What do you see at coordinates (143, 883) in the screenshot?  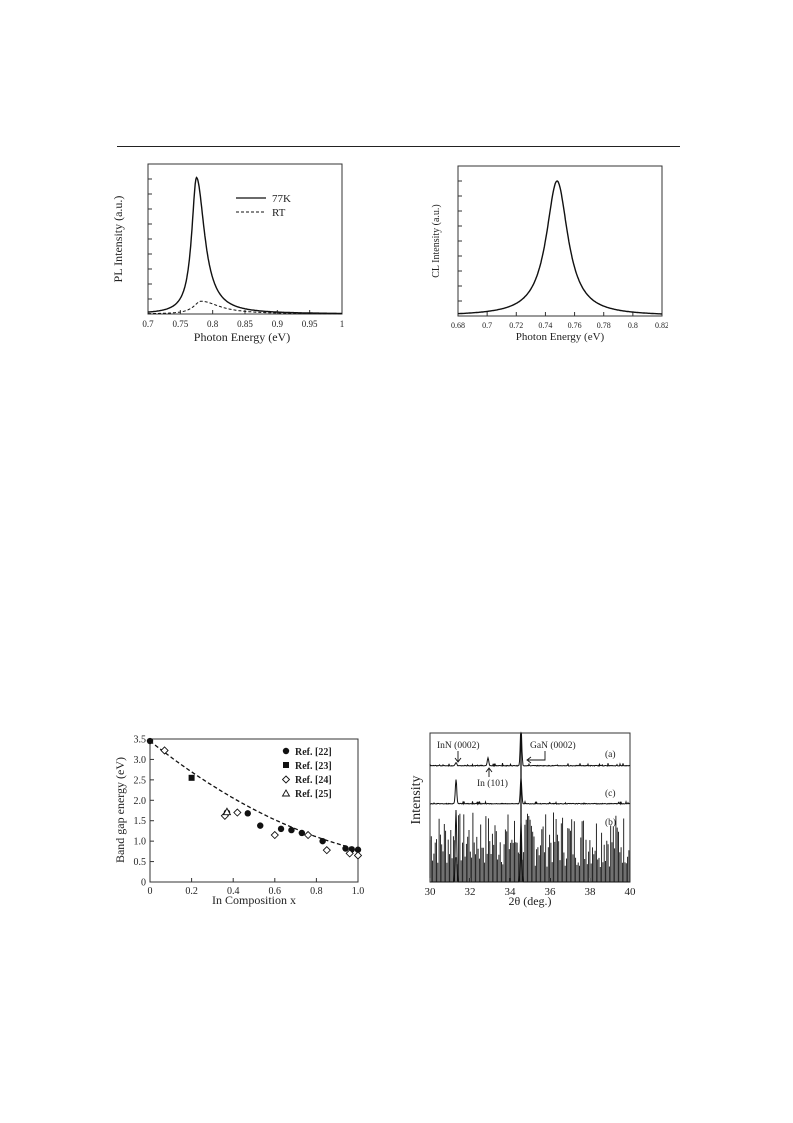 I see `y-tick-label: 0` at bounding box center [143, 883].